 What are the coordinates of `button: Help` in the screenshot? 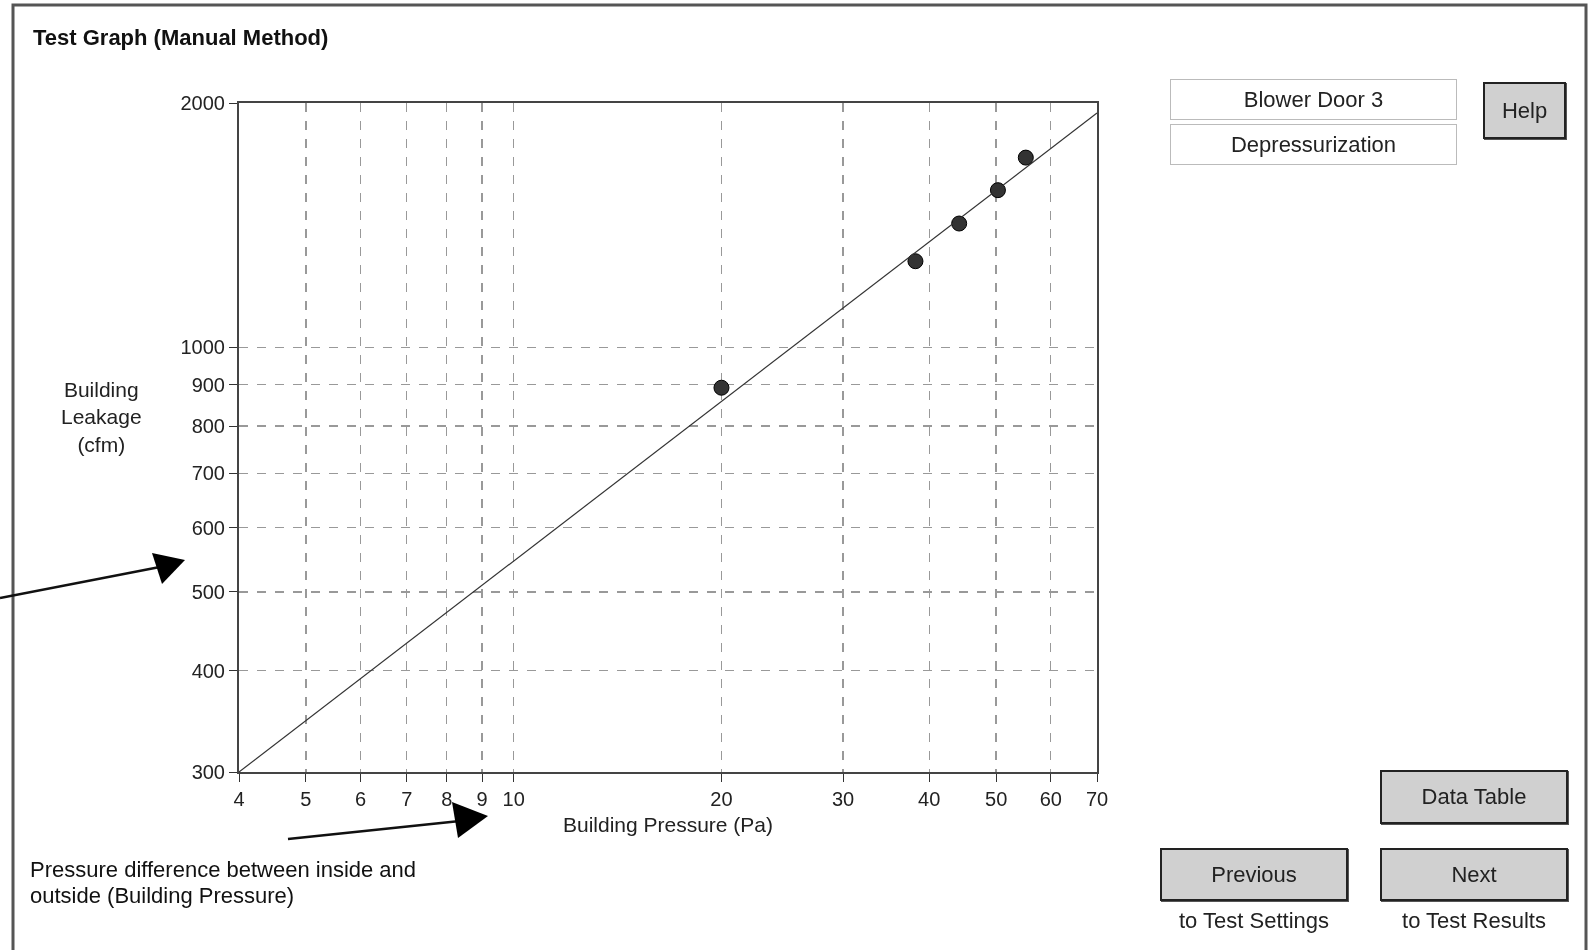 It's located at (1524, 110).